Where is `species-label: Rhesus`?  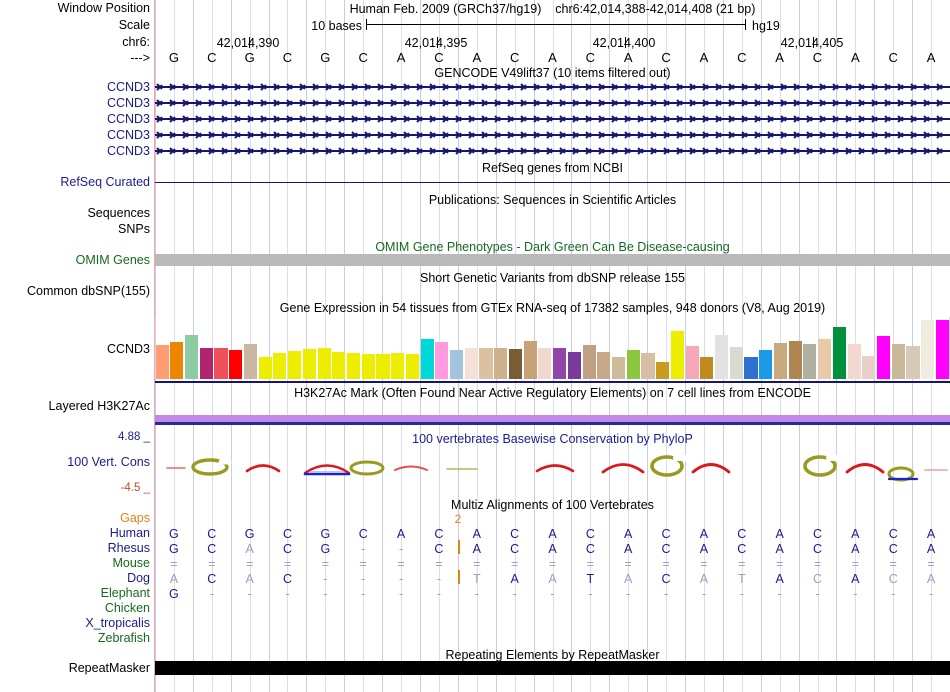
species-label: Rhesus is located at coordinates (128, 548).